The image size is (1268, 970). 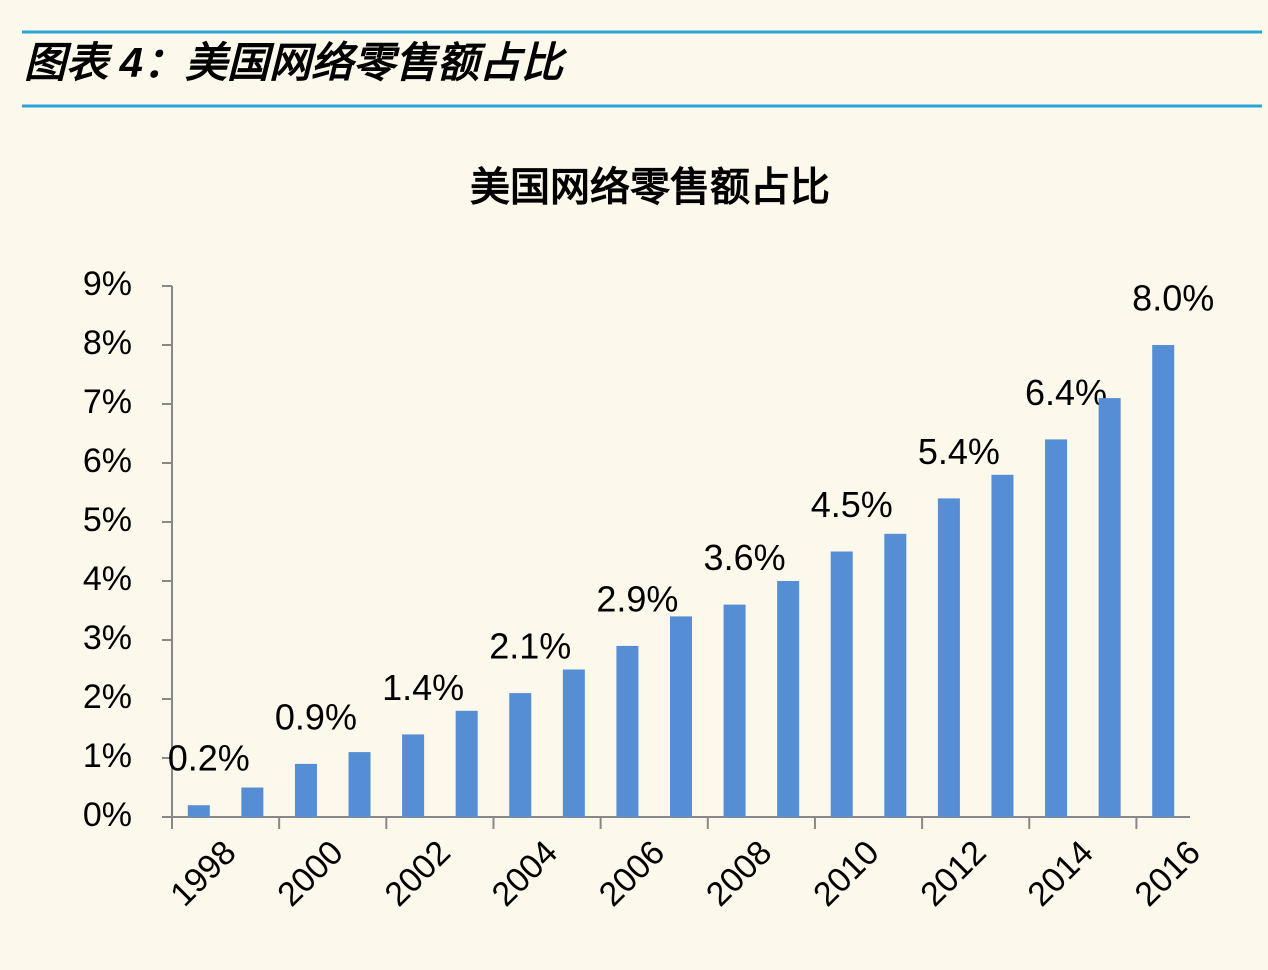 I want to click on header-title: 图表 4：美国网络零售额占比, so click(x=296, y=62).